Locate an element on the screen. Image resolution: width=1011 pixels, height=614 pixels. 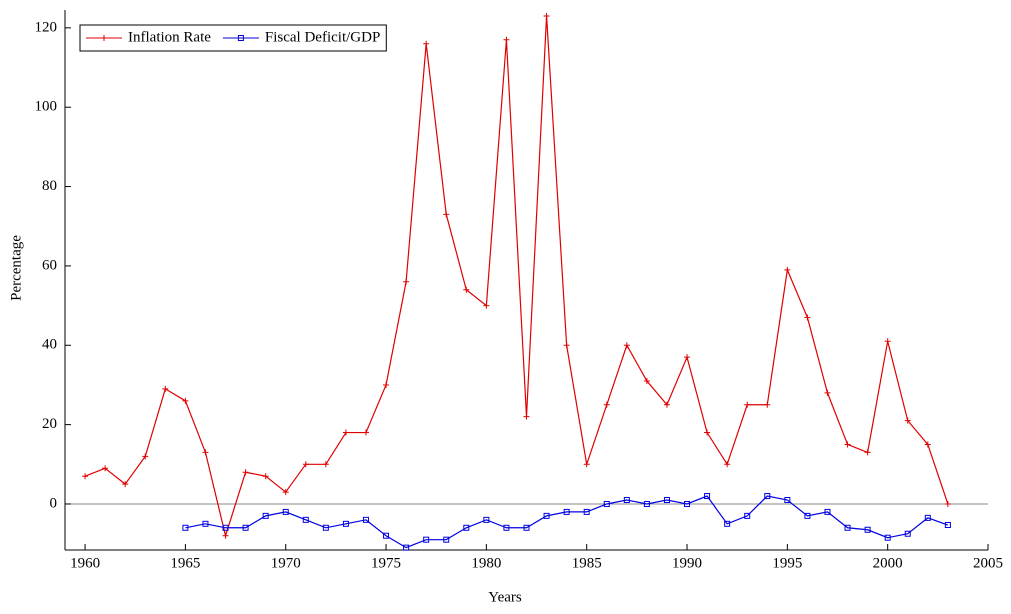
legend-label: Fiscal Deficit/GDP is located at coordinates (322, 37).